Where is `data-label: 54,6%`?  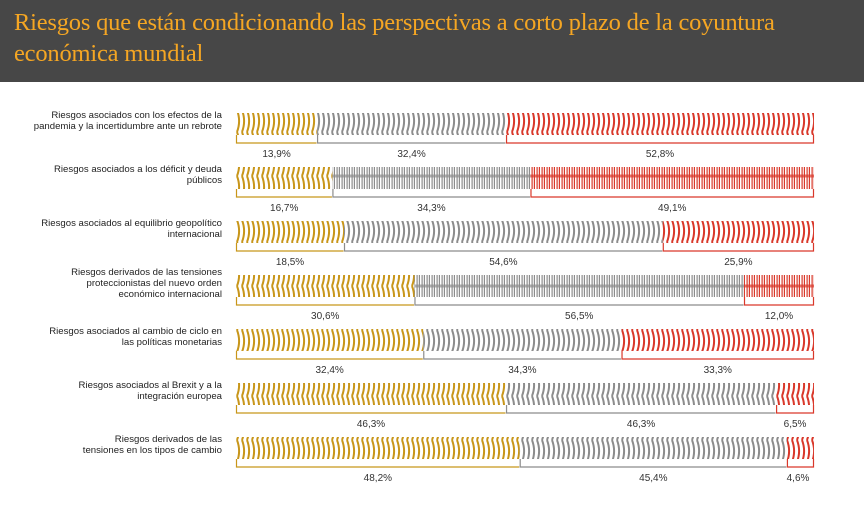 data-label: 54,6% is located at coordinates (503, 262).